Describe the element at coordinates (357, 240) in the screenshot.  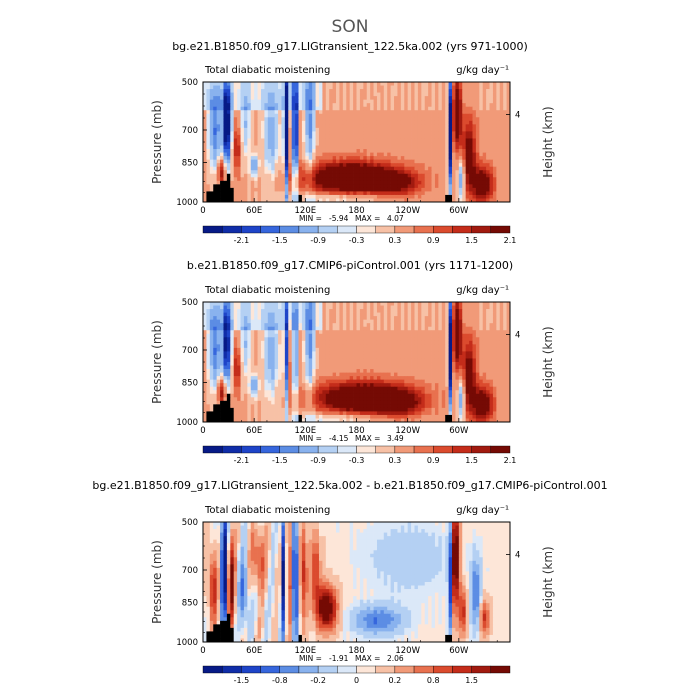
I see `colorbar-label: -0.3` at that location.